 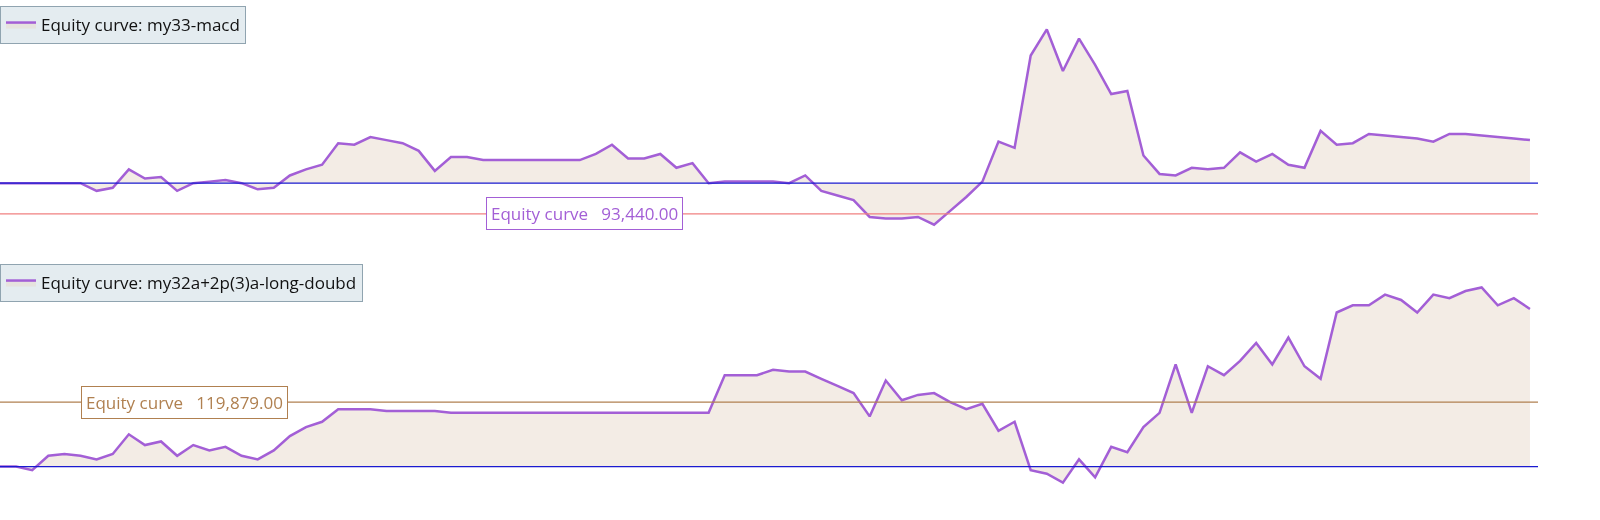 What do you see at coordinates (585, 213) in the screenshot?
I see `ref-line-label: Equity curve 93,440.00` at bounding box center [585, 213].